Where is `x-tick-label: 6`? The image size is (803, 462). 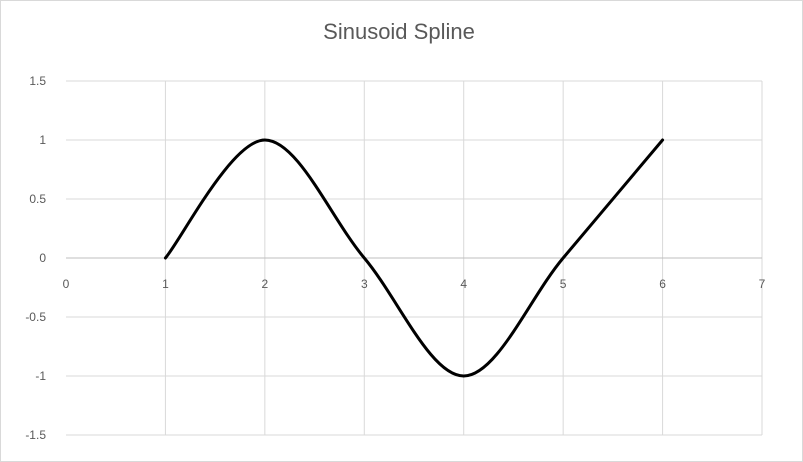
x-tick-label: 6 is located at coordinates (662, 284).